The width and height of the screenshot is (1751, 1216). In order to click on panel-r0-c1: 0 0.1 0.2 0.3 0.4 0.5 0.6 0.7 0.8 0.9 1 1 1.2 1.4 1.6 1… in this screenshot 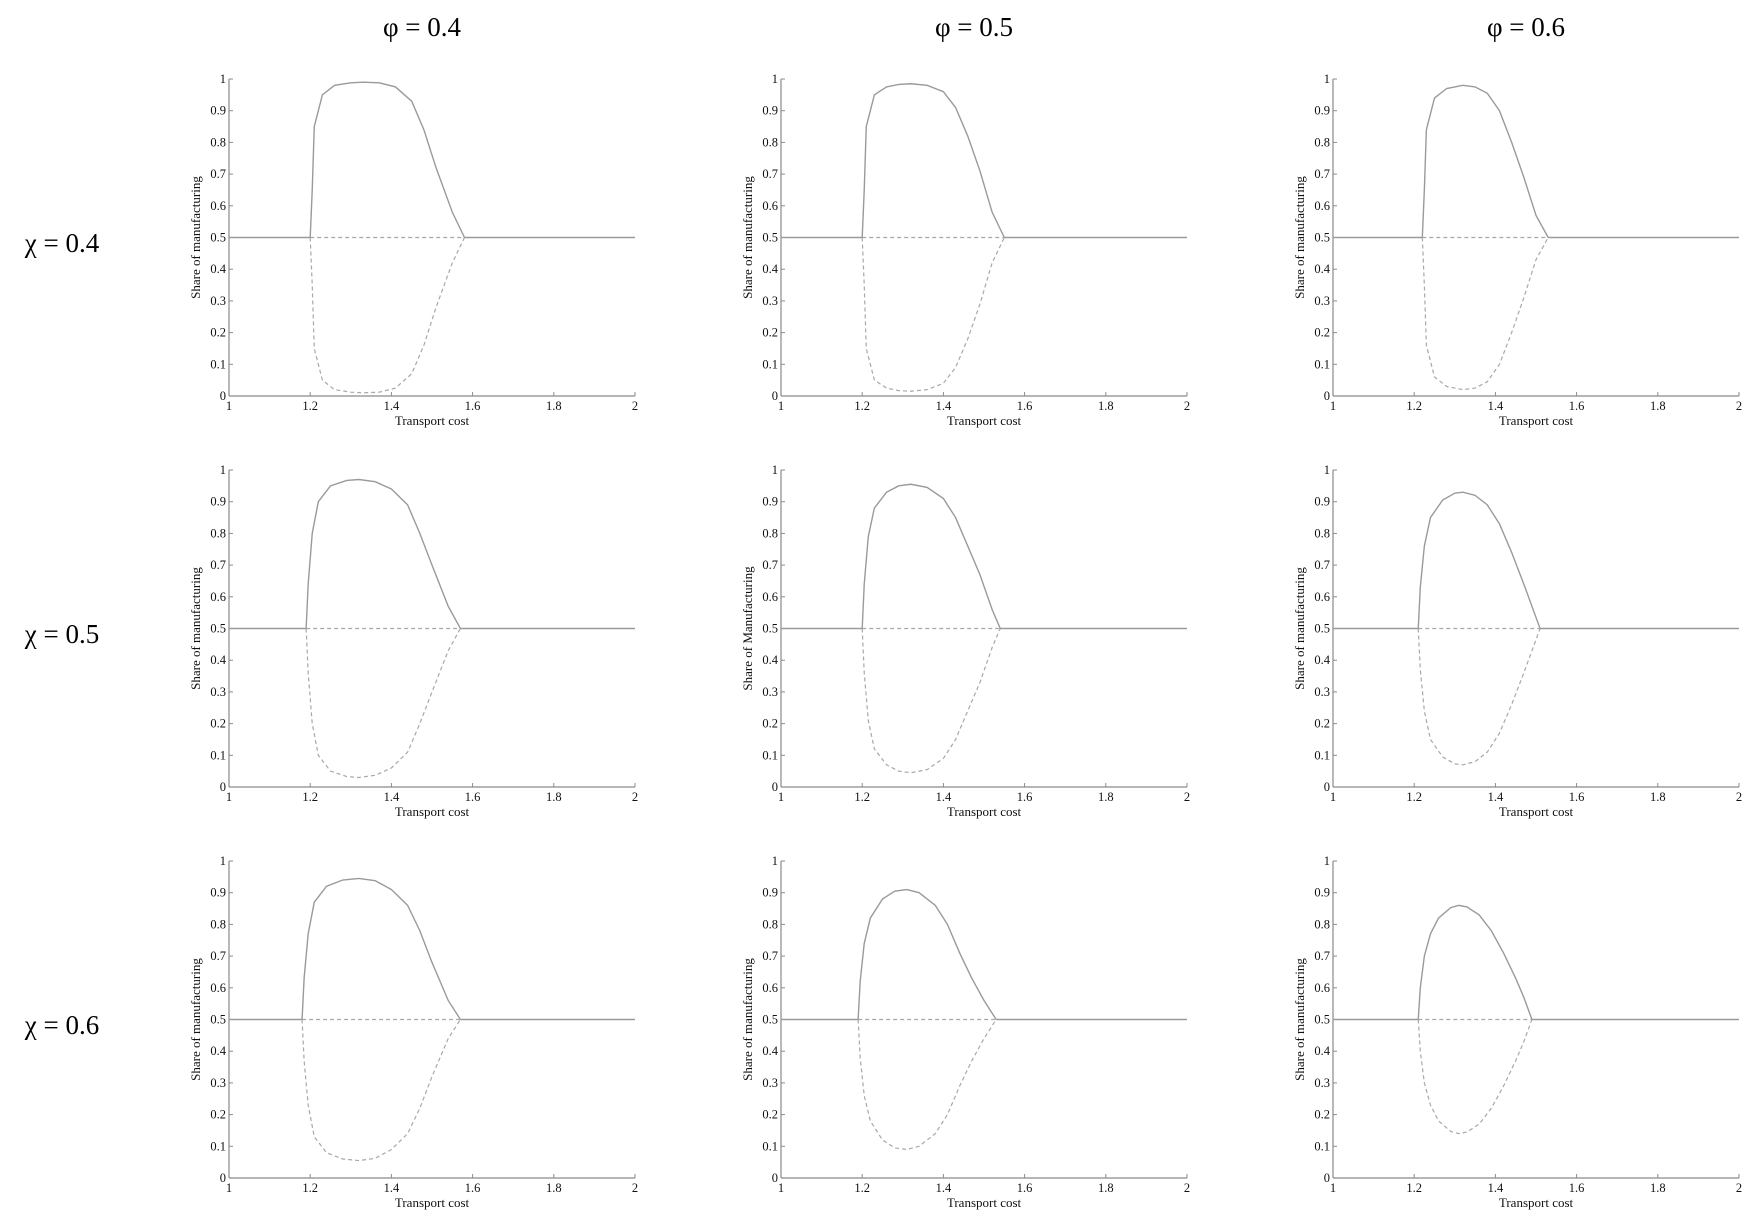, I will do `click(965, 250)`.